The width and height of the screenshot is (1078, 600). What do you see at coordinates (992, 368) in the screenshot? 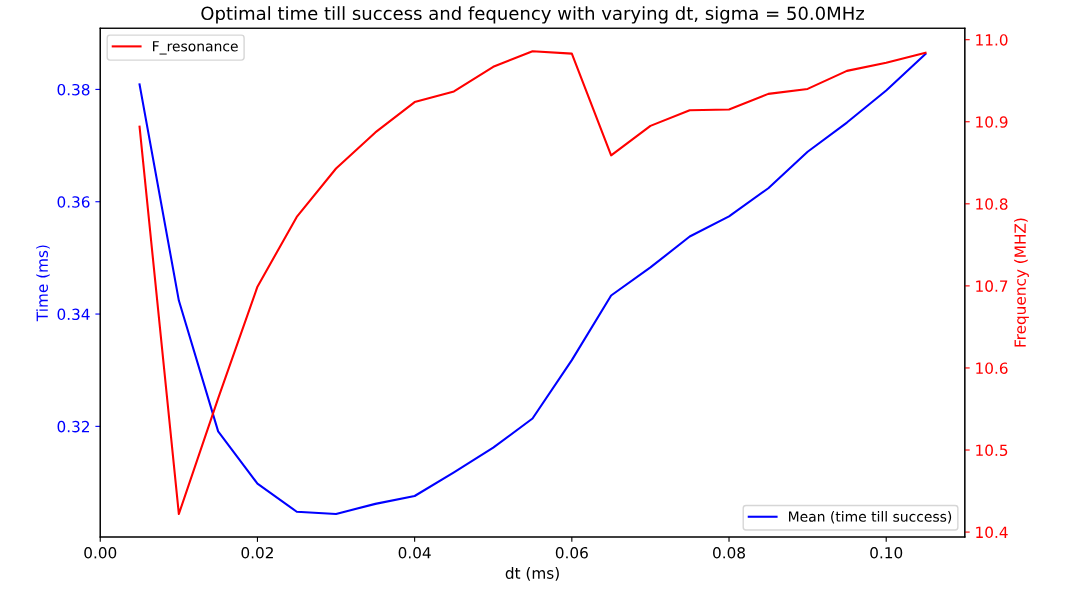
I see `y2-tick-label: 10.6` at bounding box center [992, 368].